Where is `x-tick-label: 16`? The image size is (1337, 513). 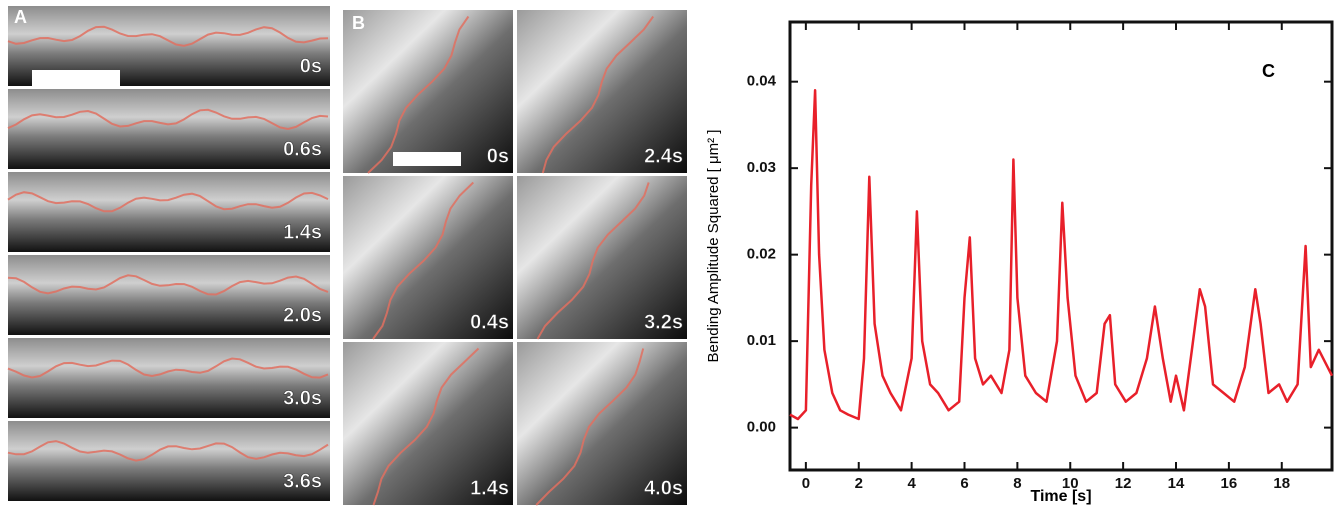
x-tick-label: 16 is located at coordinates (1229, 483).